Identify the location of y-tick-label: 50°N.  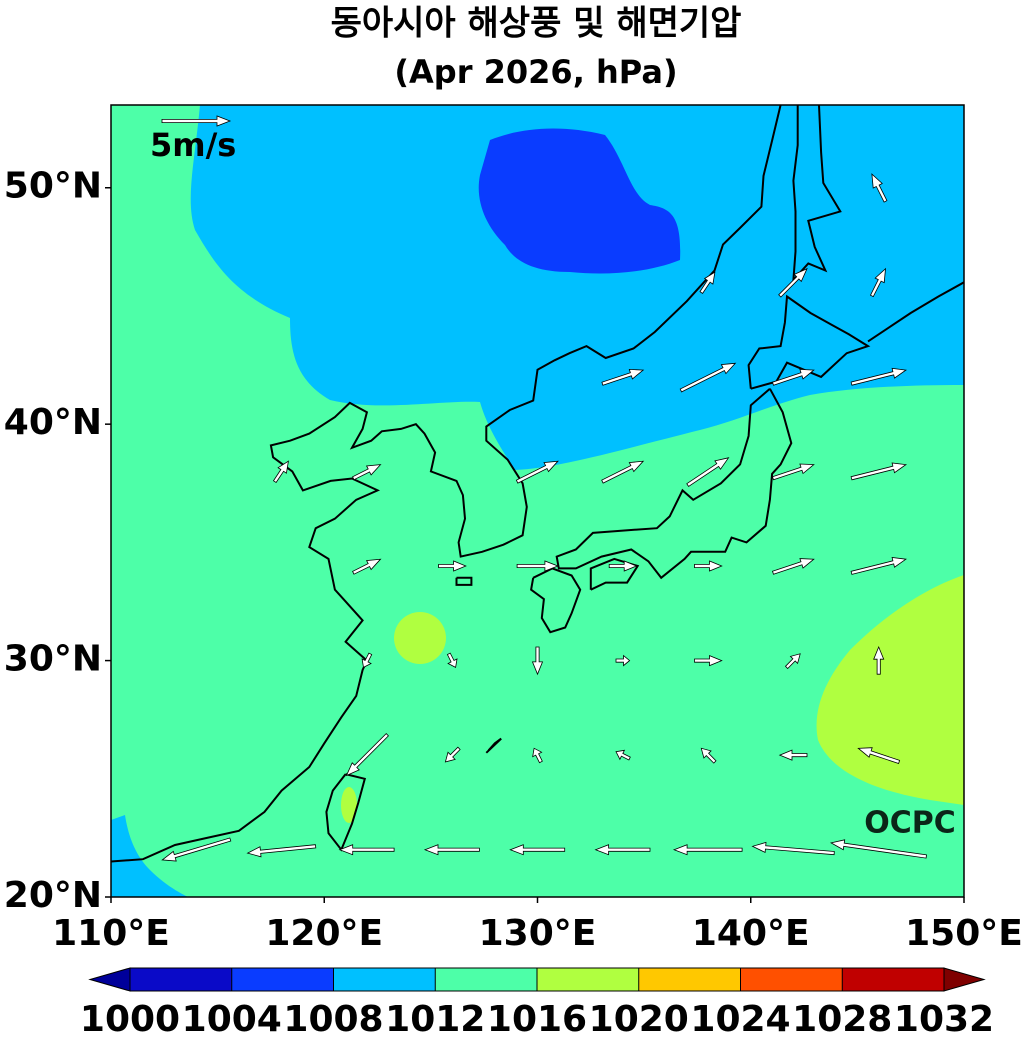
(53, 186).